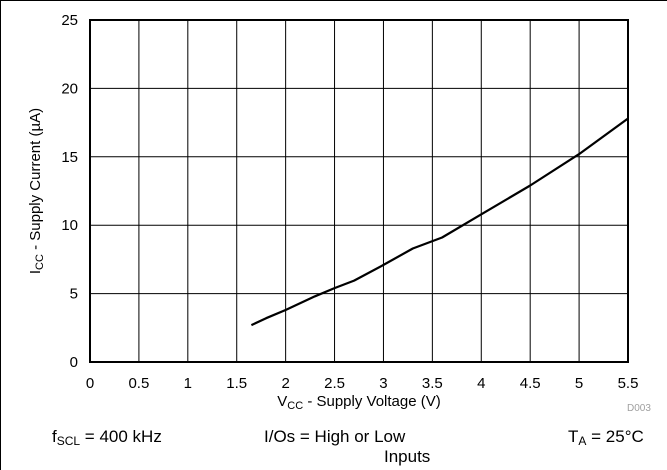 Image resolution: width=667 pixels, height=470 pixels. What do you see at coordinates (74, 362) in the screenshot?
I see `y-tick-label: 0` at bounding box center [74, 362].